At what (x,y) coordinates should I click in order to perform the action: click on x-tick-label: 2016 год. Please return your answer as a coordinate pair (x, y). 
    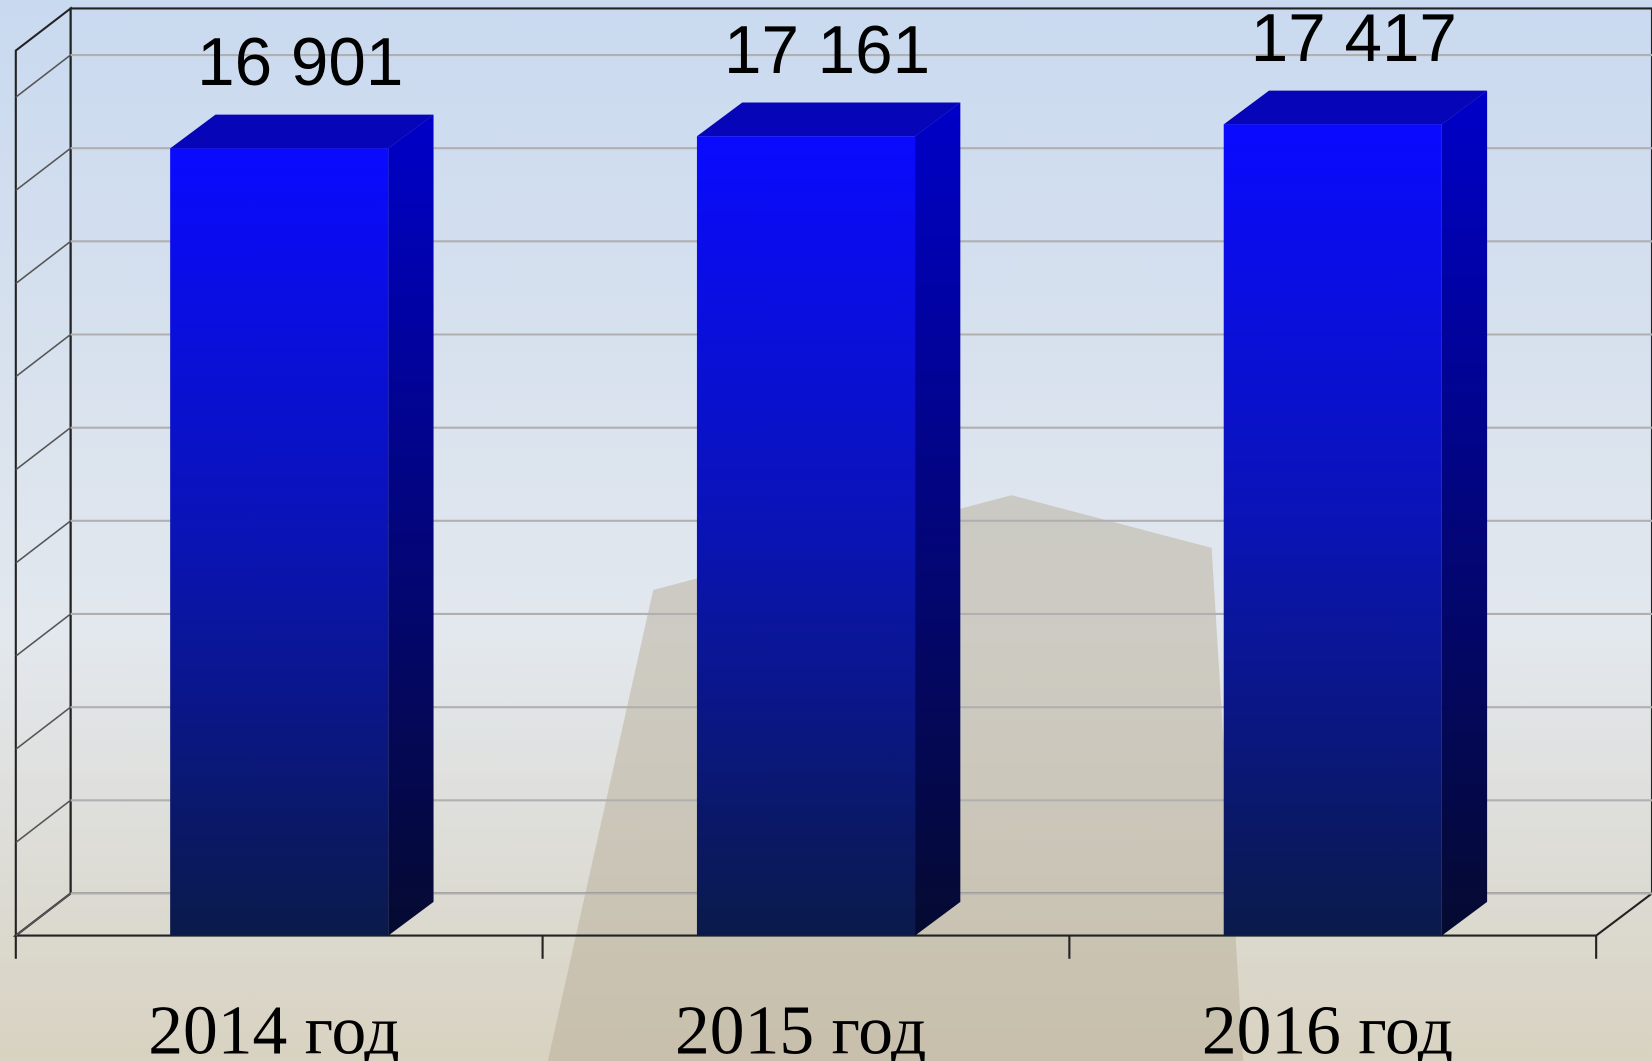
    Looking at the image, I should click on (1327, 1027).